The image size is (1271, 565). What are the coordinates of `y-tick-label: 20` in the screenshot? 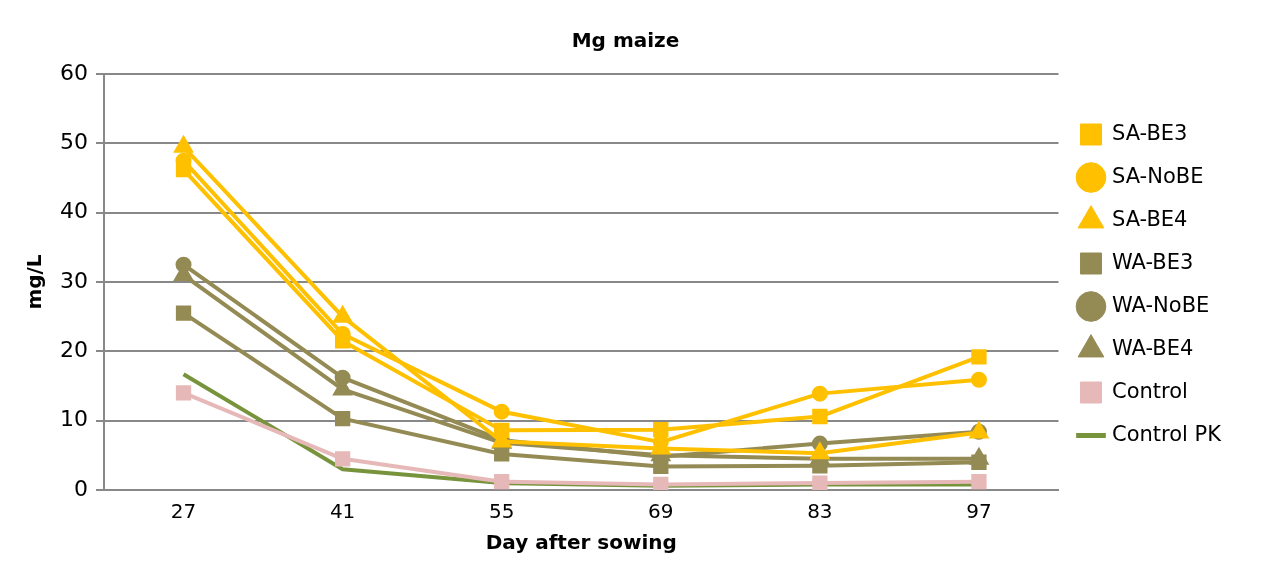 It's located at (73, 350).